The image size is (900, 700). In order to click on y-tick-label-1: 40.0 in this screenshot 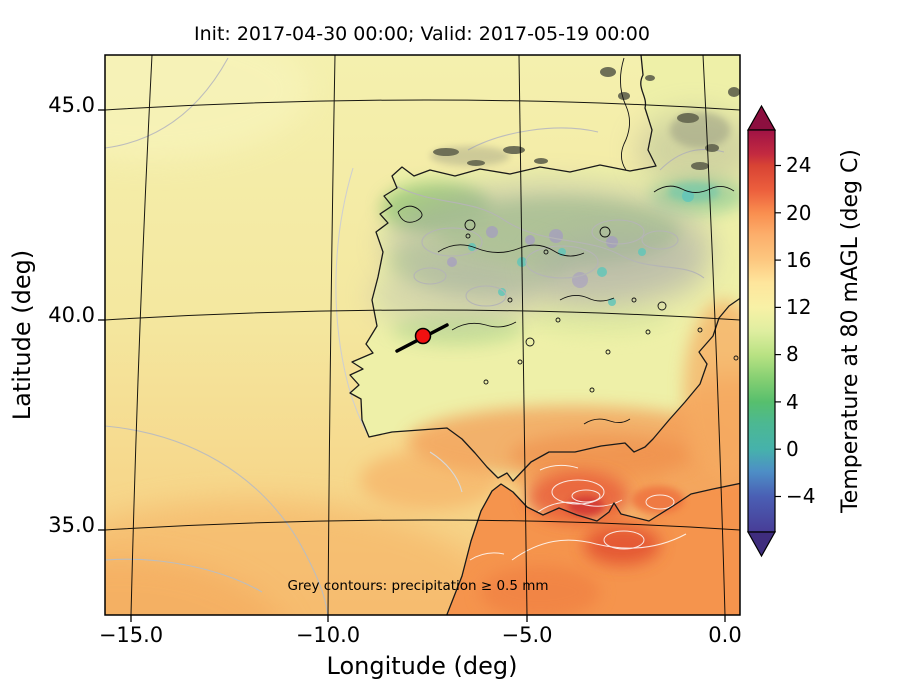, I will do `click(71, 315)`.